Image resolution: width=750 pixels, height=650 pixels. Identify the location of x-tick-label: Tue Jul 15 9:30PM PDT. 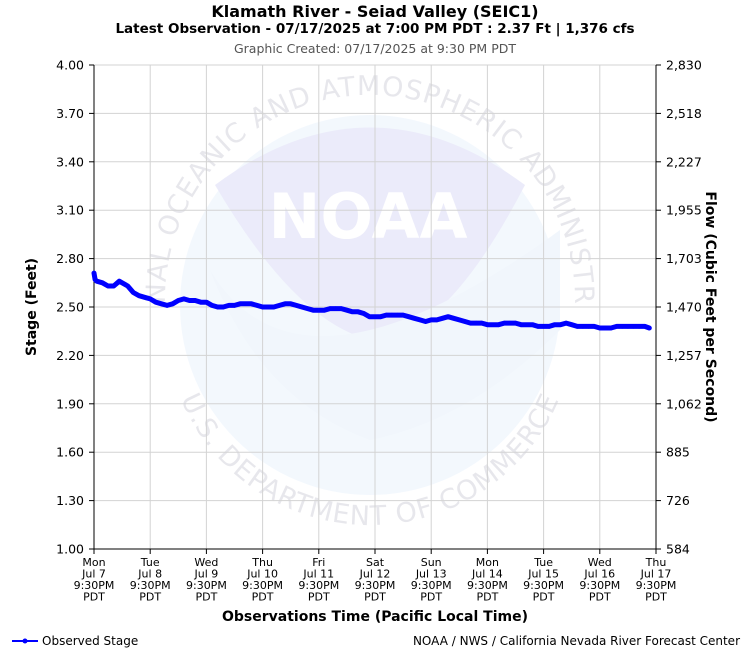
(543, 580).